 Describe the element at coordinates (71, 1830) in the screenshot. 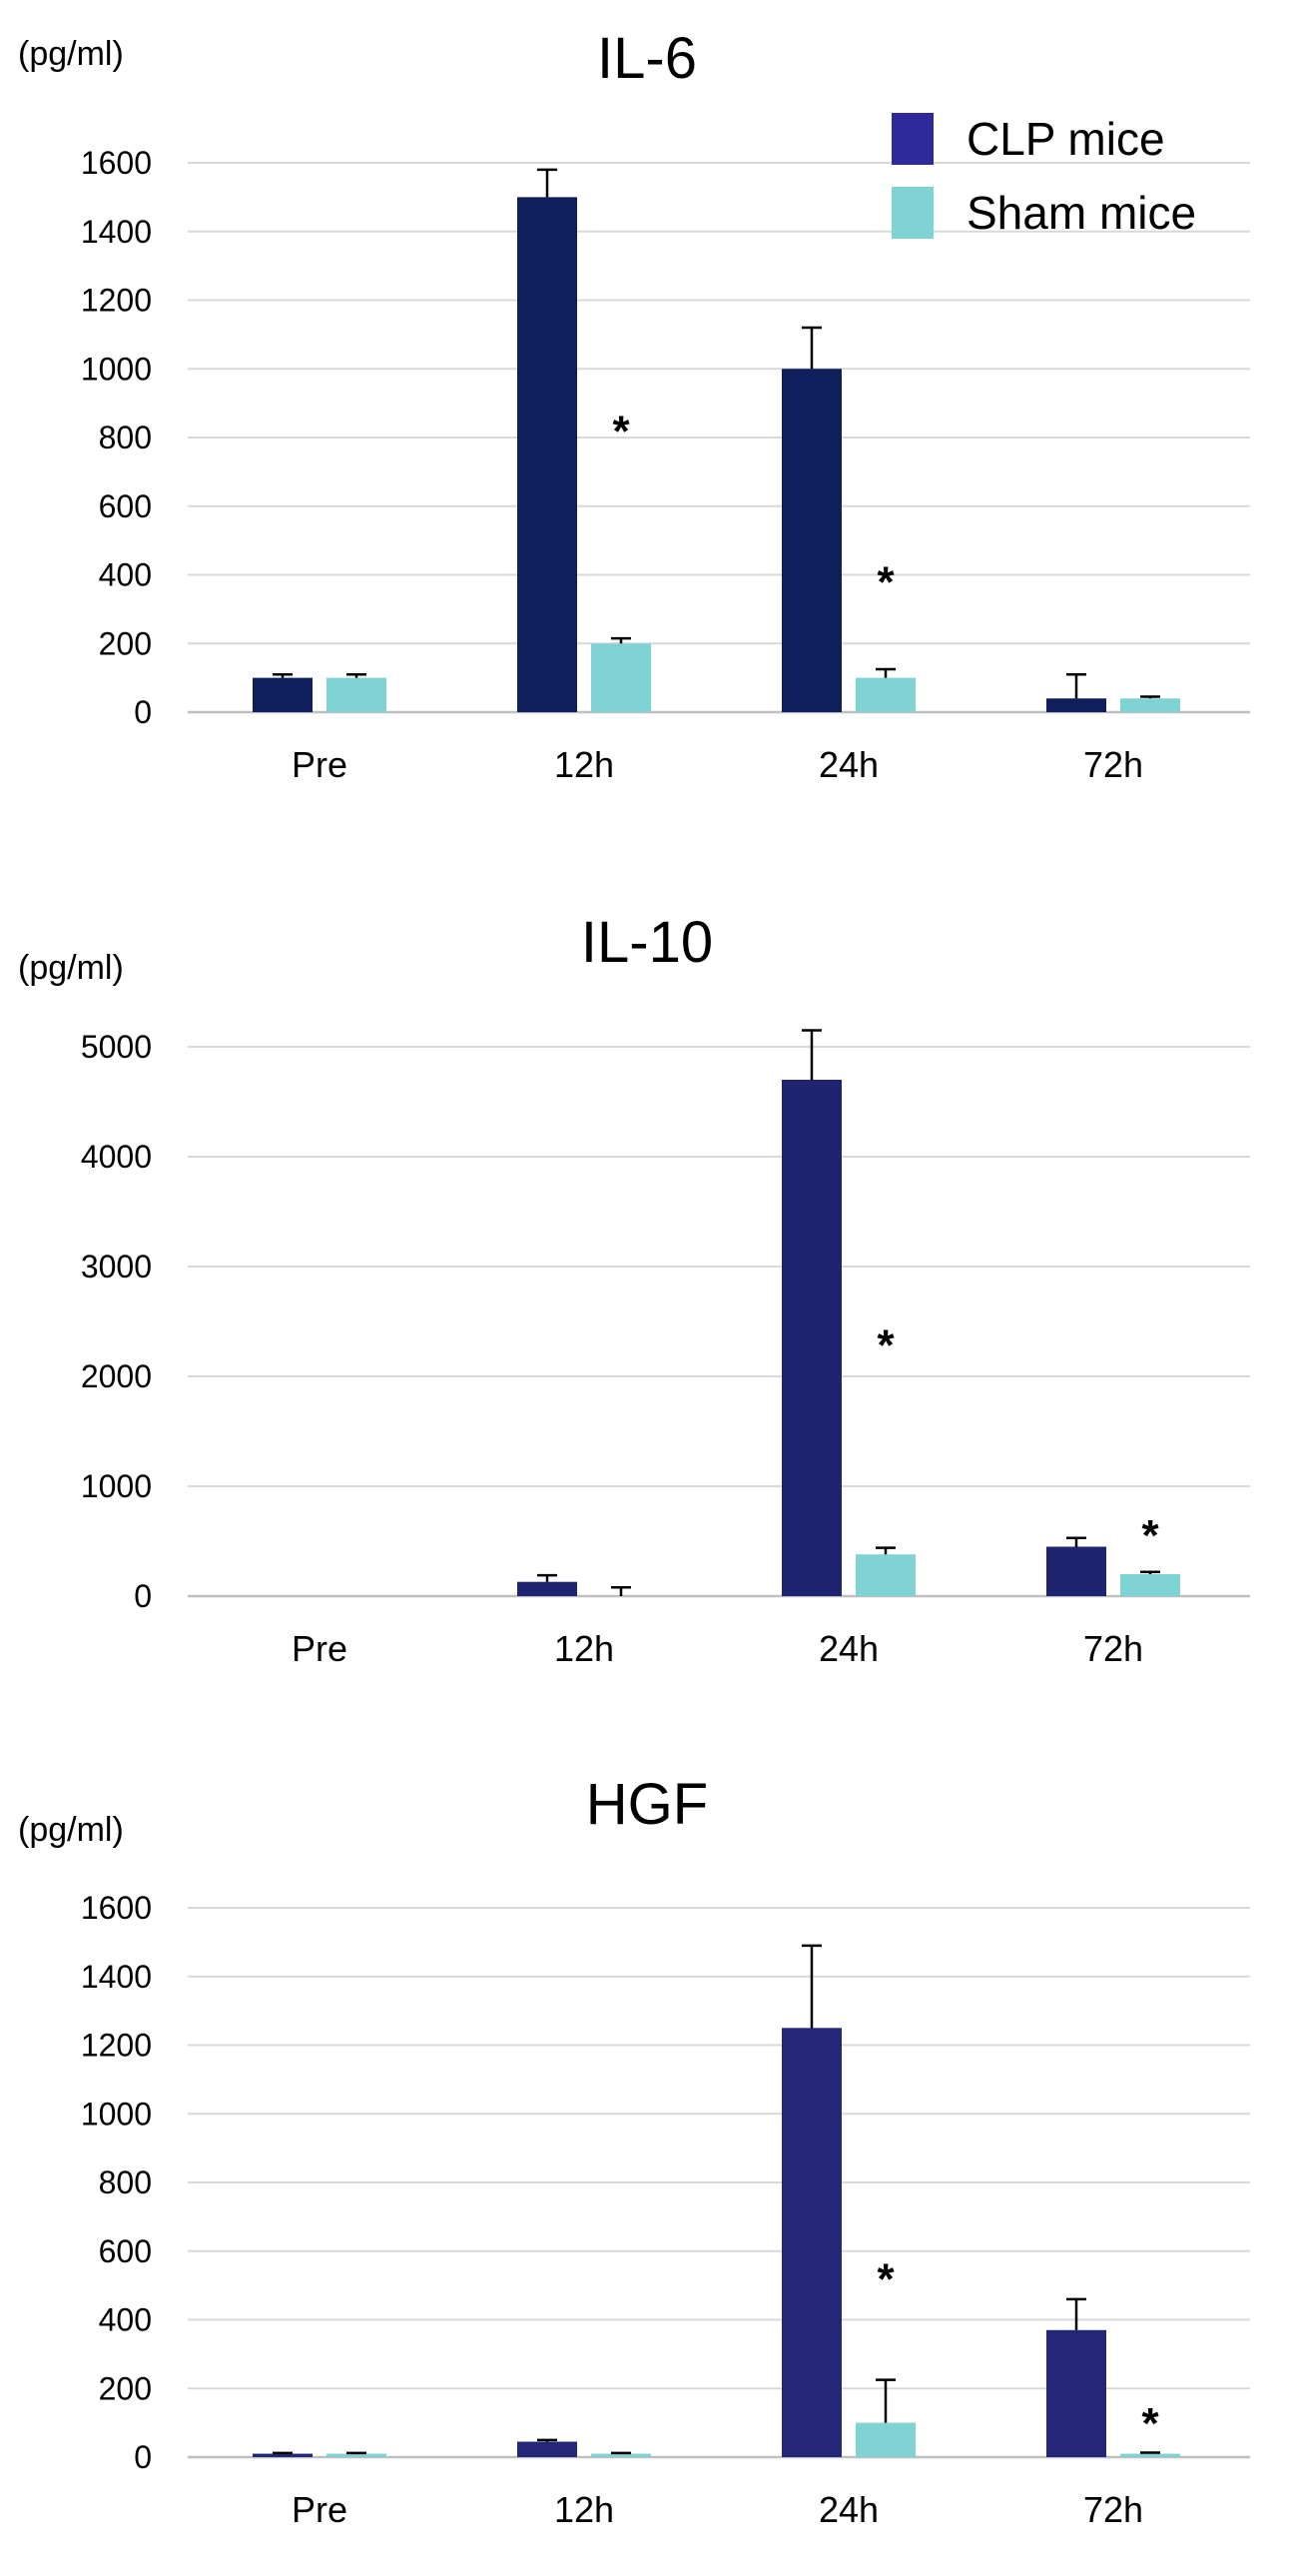

I see `panel3-y-unit-label: (pg/ml)` at that location.